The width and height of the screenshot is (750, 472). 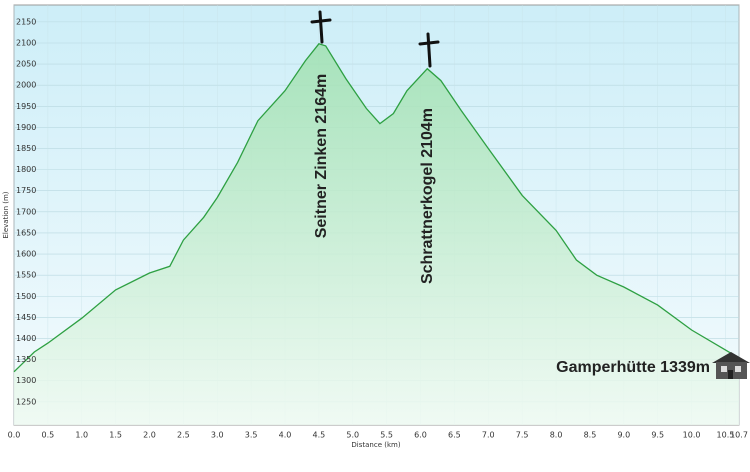 What do you see at coordinates (26, 148) in the screenshot?
I see `y-tick-label: 1850` at bounding box center [26, 148].